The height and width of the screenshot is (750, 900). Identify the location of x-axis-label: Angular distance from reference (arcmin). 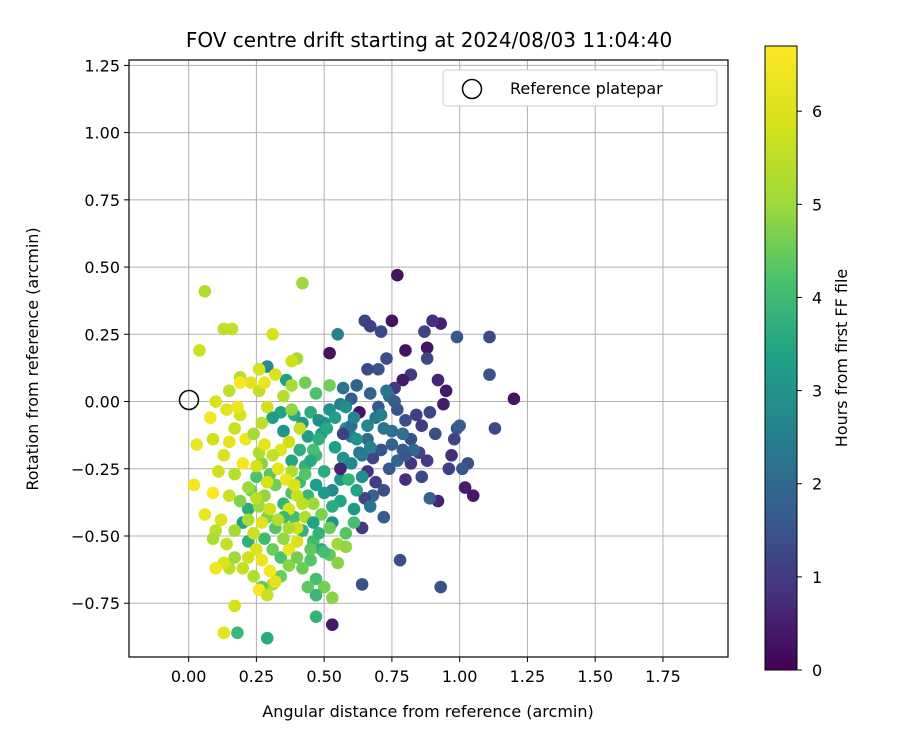
(427, 711).